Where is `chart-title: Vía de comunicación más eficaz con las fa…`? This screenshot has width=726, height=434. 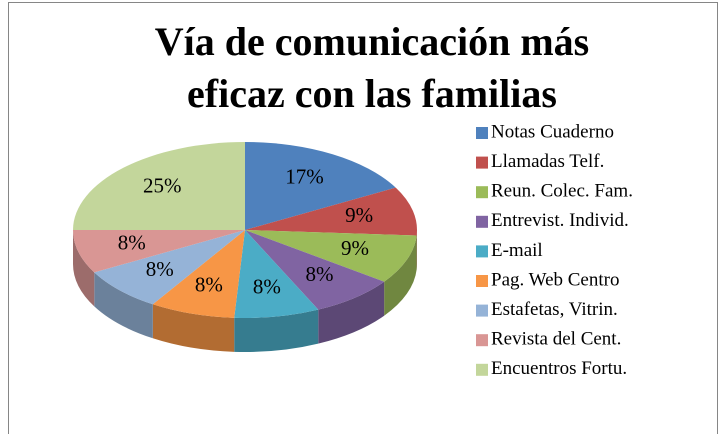 chart-title: Vía de comunicación más eficaz con las fa… is located at coordinates (372, 67).